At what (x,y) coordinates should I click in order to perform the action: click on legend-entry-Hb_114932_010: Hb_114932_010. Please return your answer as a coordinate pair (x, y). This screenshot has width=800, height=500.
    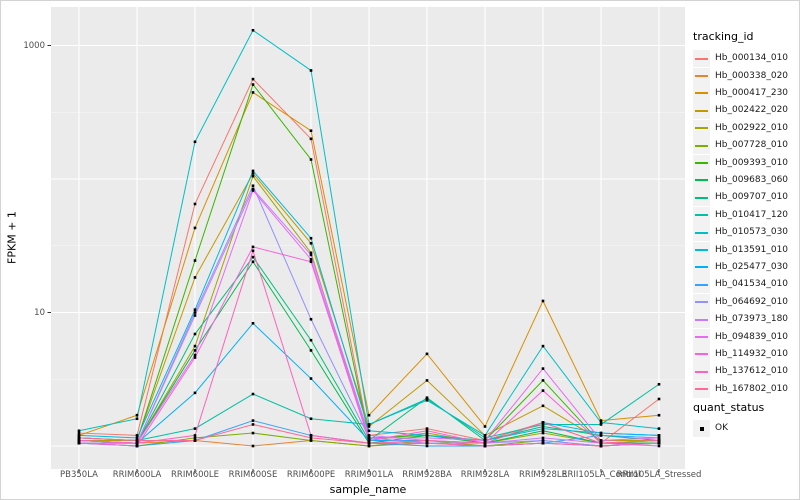
    Looking at the image, I should click on (741, 354).